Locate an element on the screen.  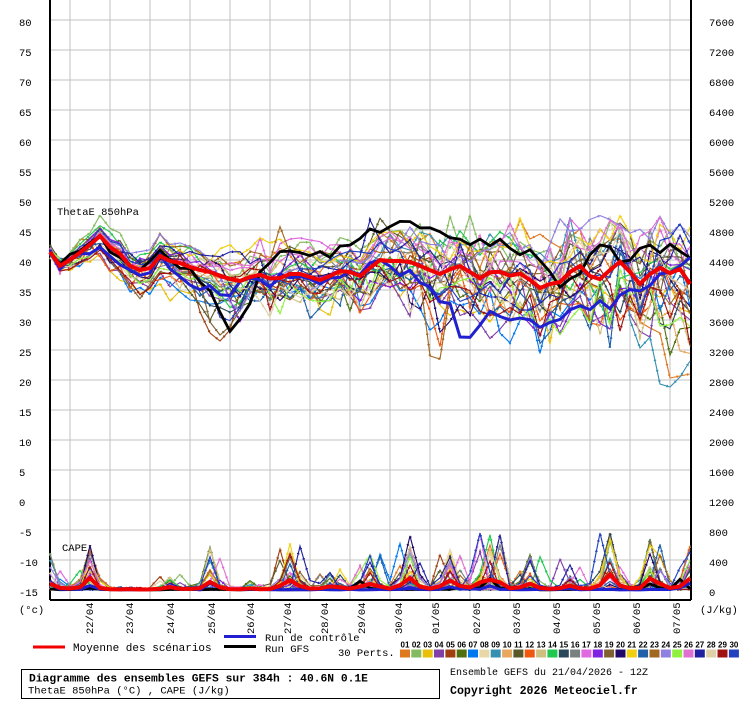
svg-text: 45 is located at coordinates (25, 234).